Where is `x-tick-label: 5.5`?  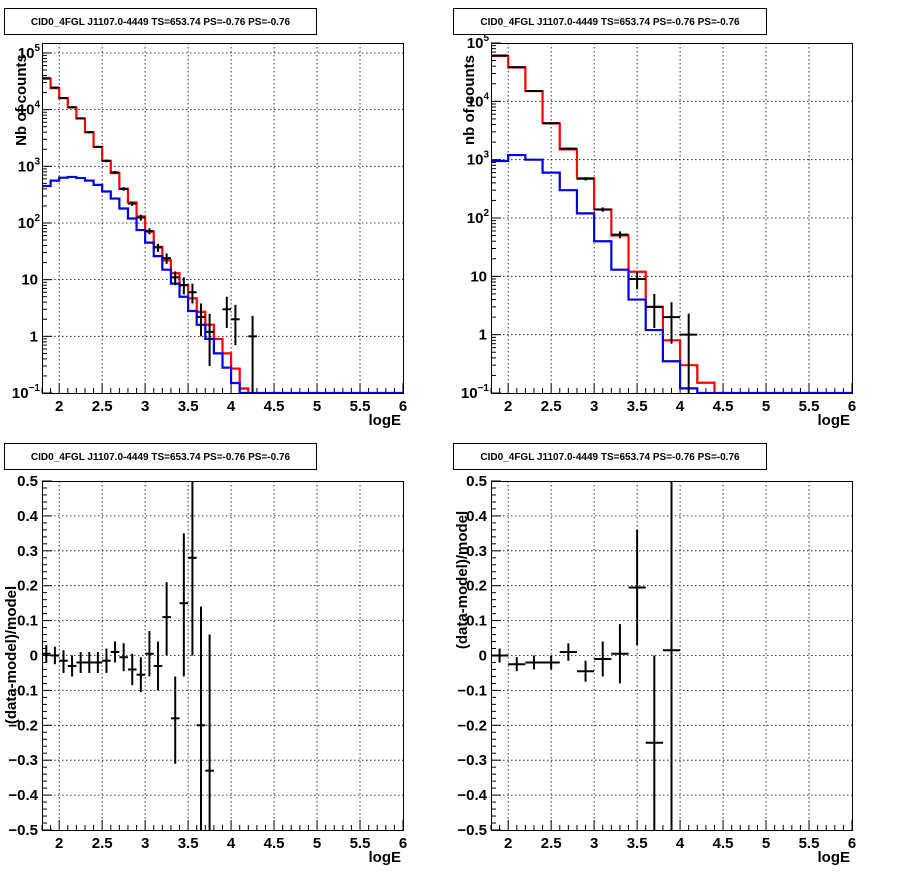 x-tick-label: 5.5 is located at coordinates (360, 406).